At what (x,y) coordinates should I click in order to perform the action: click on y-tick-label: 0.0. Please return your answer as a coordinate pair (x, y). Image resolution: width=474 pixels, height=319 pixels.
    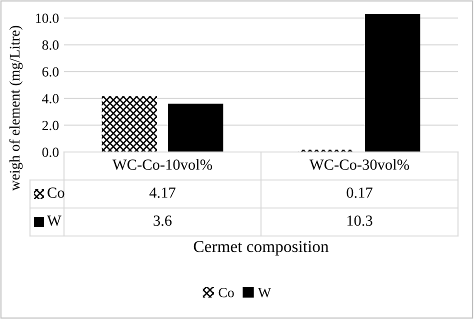
    Looking at the image, I should click on (50, 153).